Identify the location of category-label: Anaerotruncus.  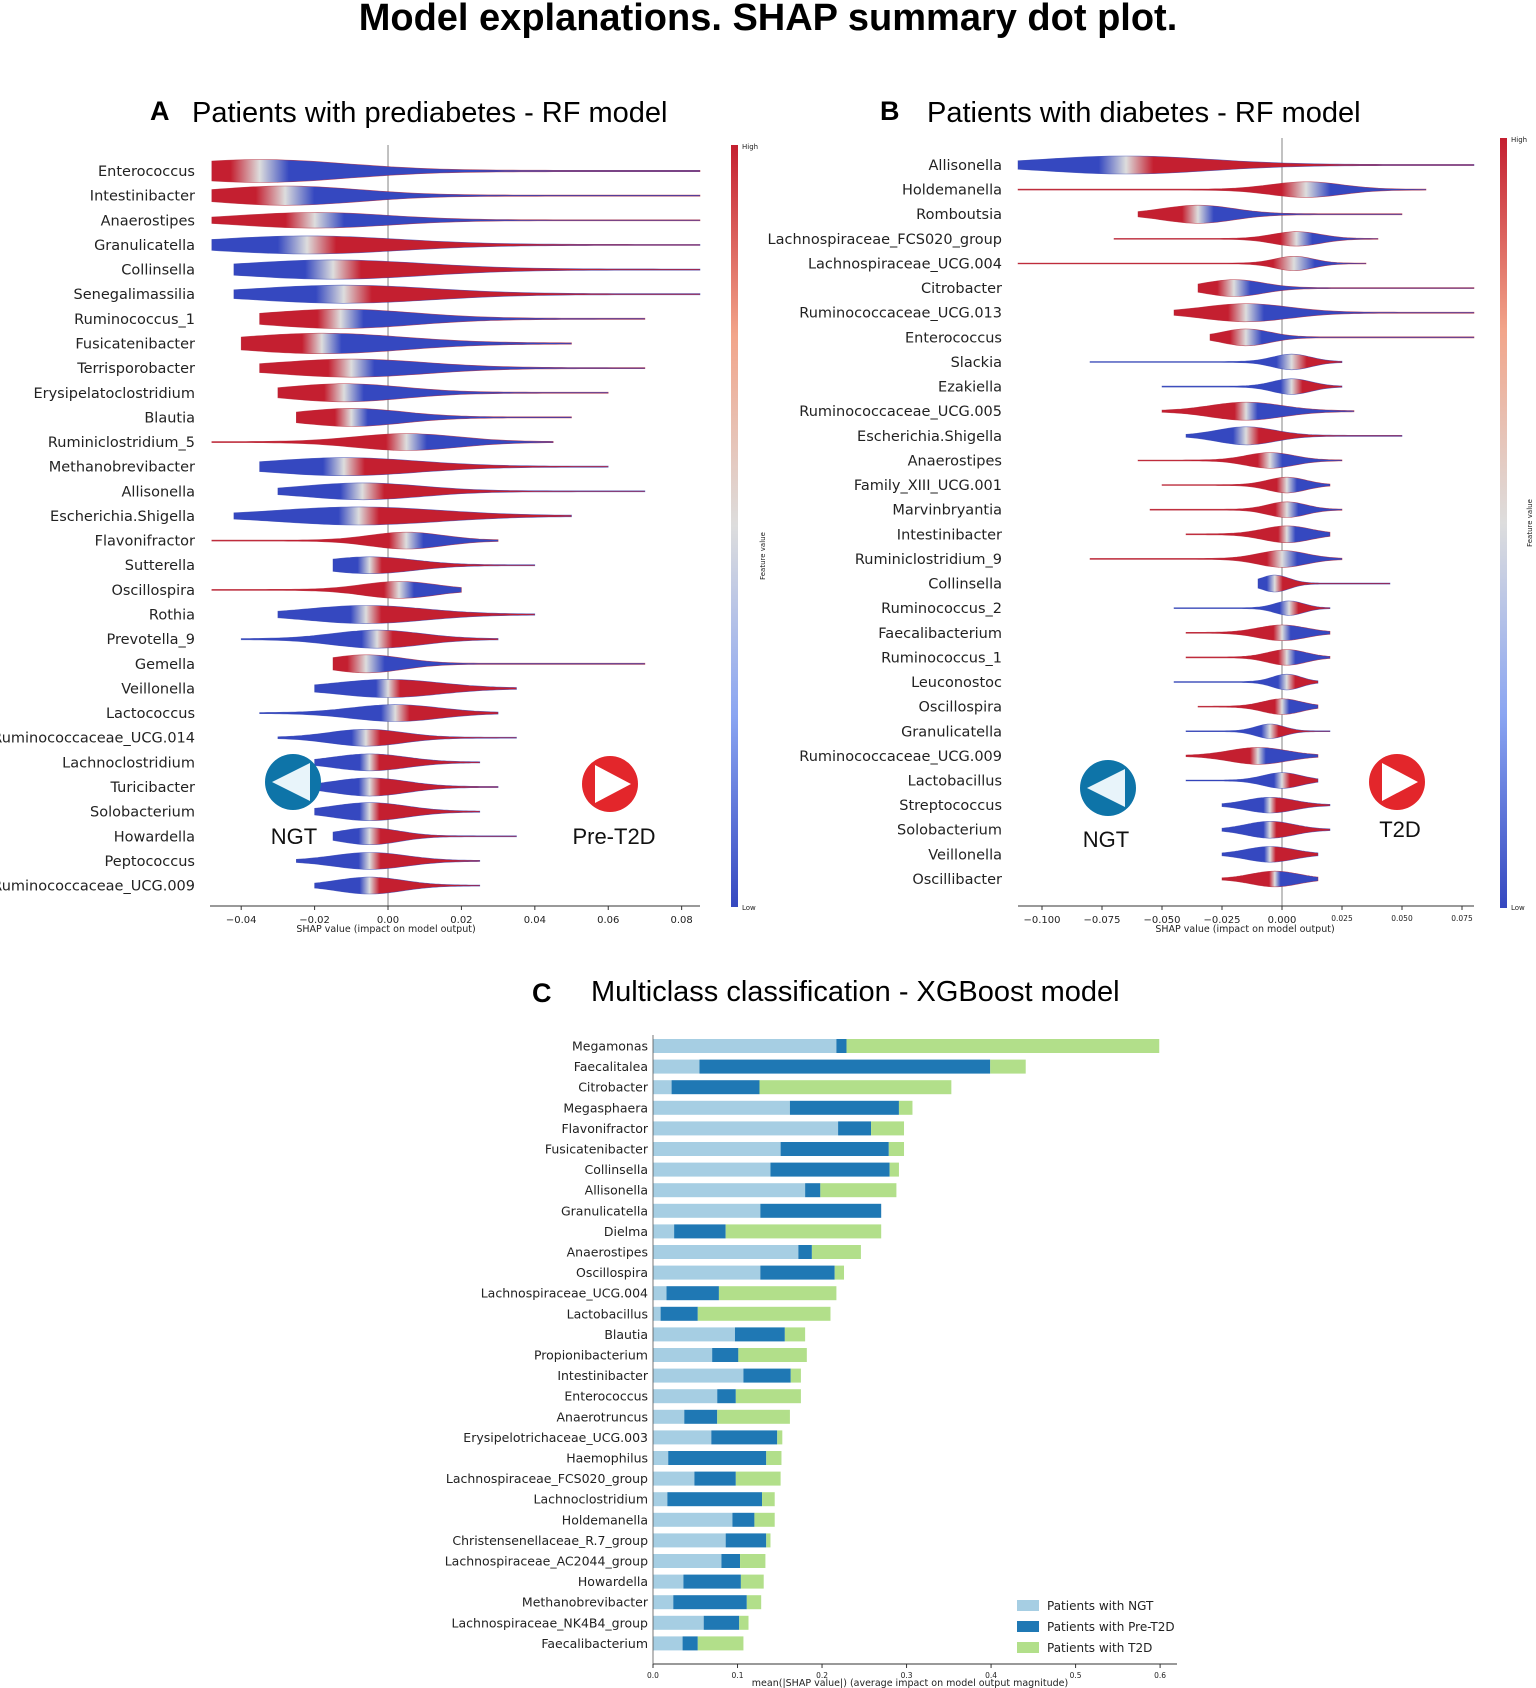
(602, 1416).